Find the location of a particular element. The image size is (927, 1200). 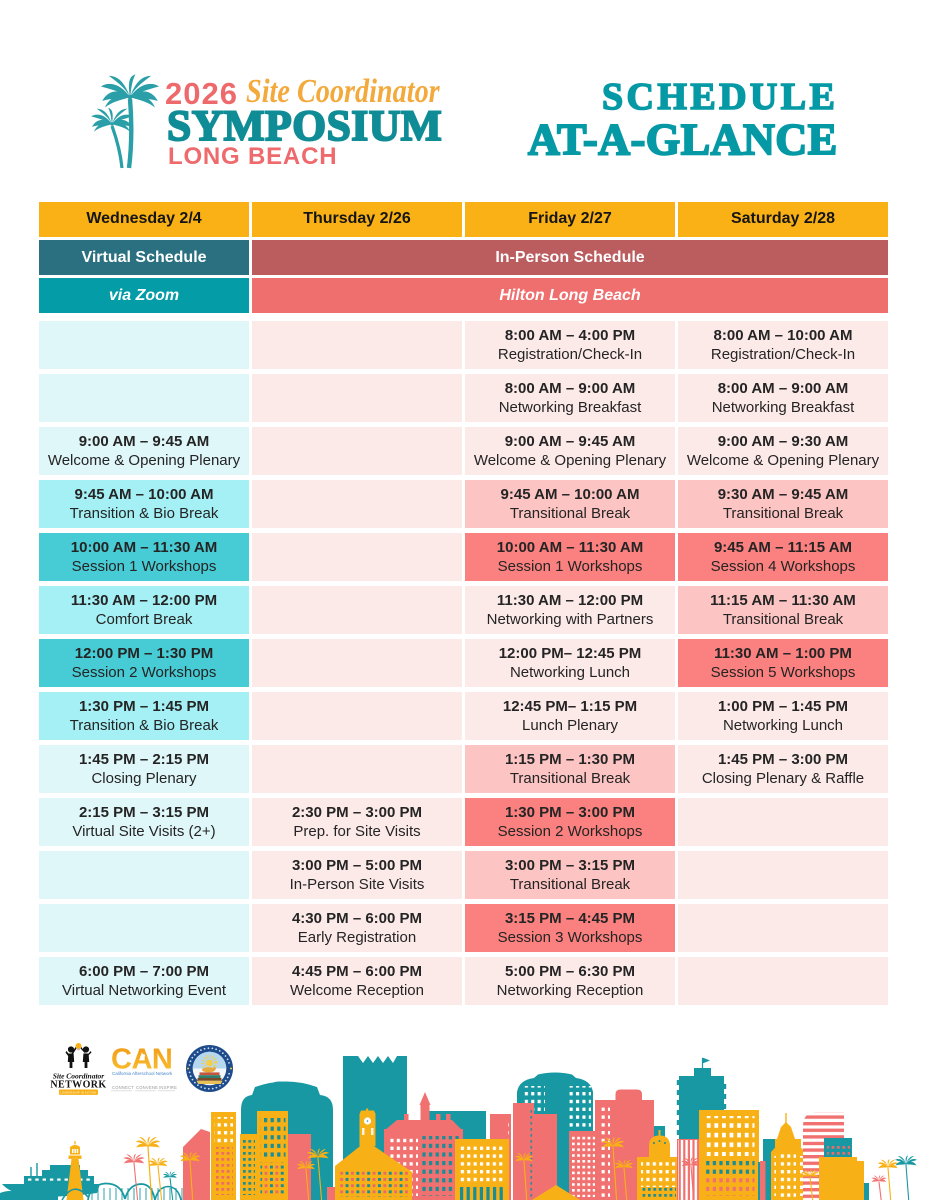

svg-text: LEADERSHIP IN ACTION is located at coordinates (78, 1092).